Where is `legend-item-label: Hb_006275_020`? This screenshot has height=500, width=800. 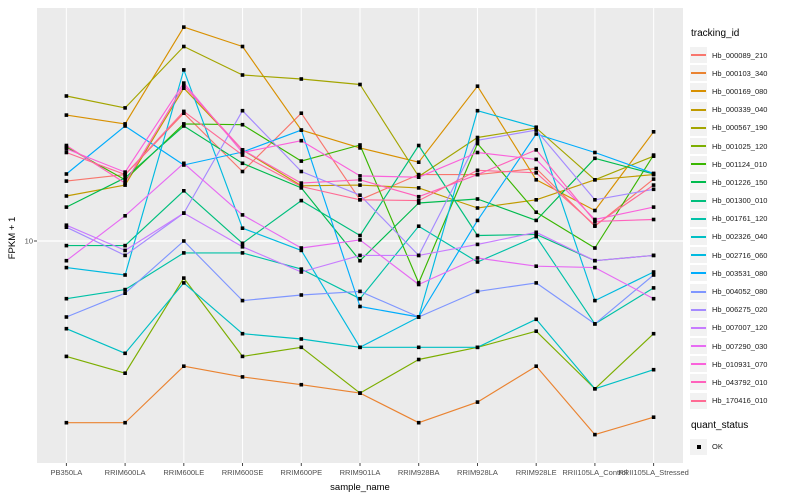
legend-item-label: Hb_006275_020 is located at coordinates (740, 310).